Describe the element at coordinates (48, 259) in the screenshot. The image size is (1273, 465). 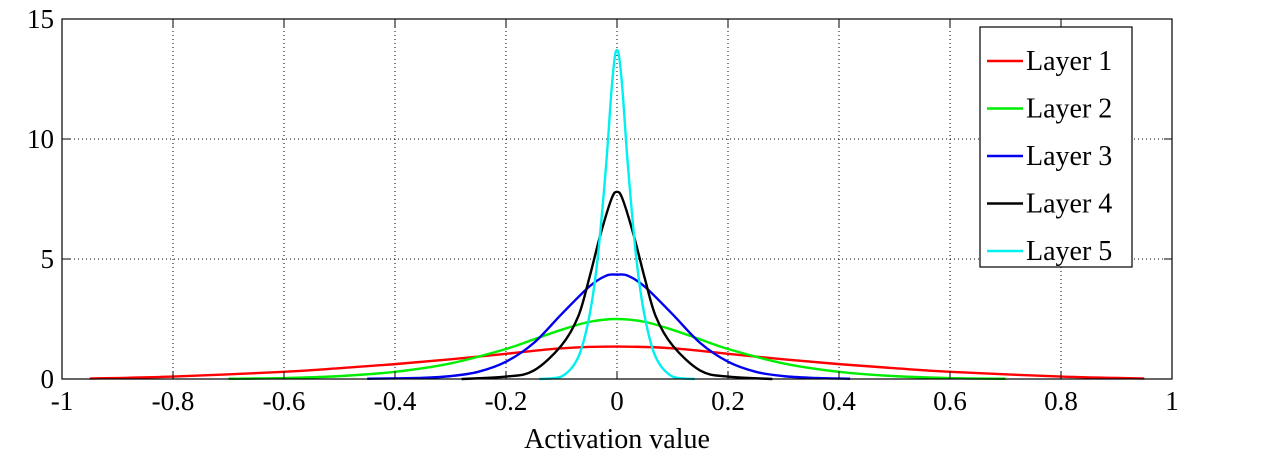
I see `y-tick-label: 5` at that location.